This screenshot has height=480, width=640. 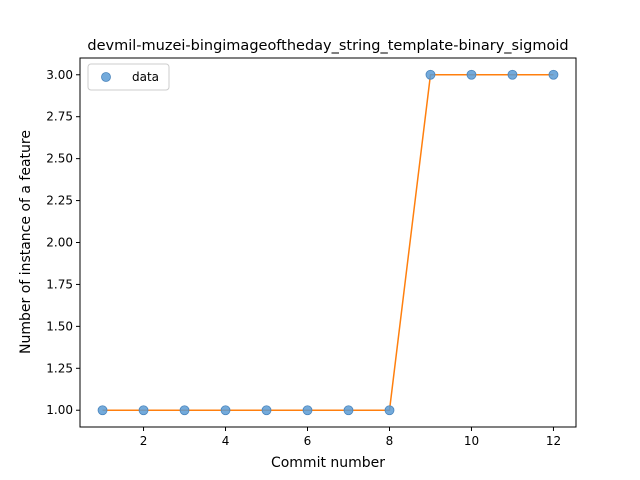 I want to click on y-tick-label: 1.00, so click(x=59, y=410).